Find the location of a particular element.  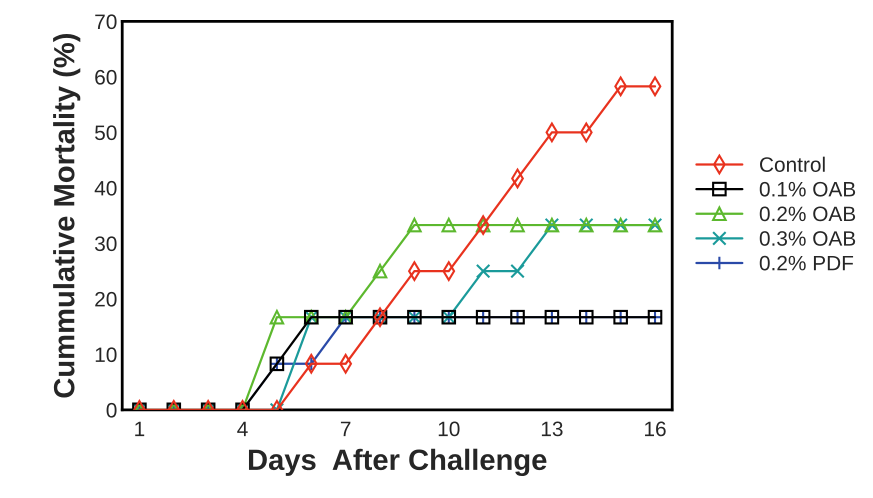

legend-label: 0.2% PDF is located at coordinates (807, 263).